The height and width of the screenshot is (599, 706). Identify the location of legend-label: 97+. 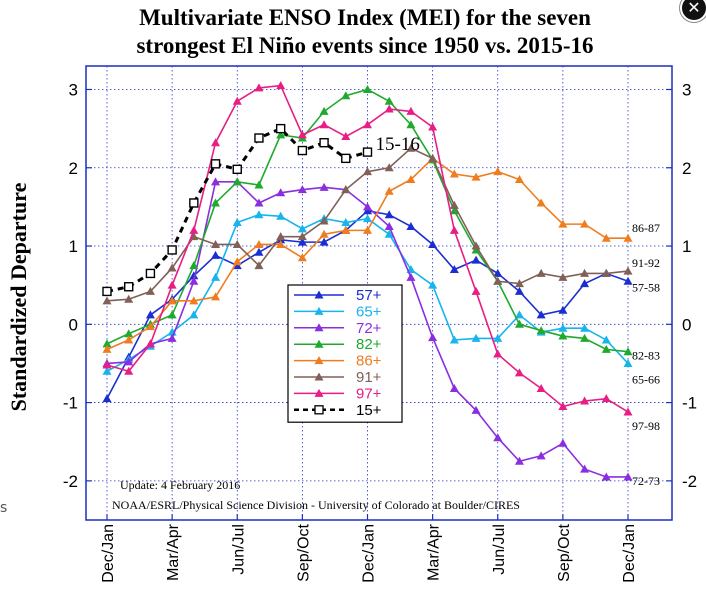
(369, 393).